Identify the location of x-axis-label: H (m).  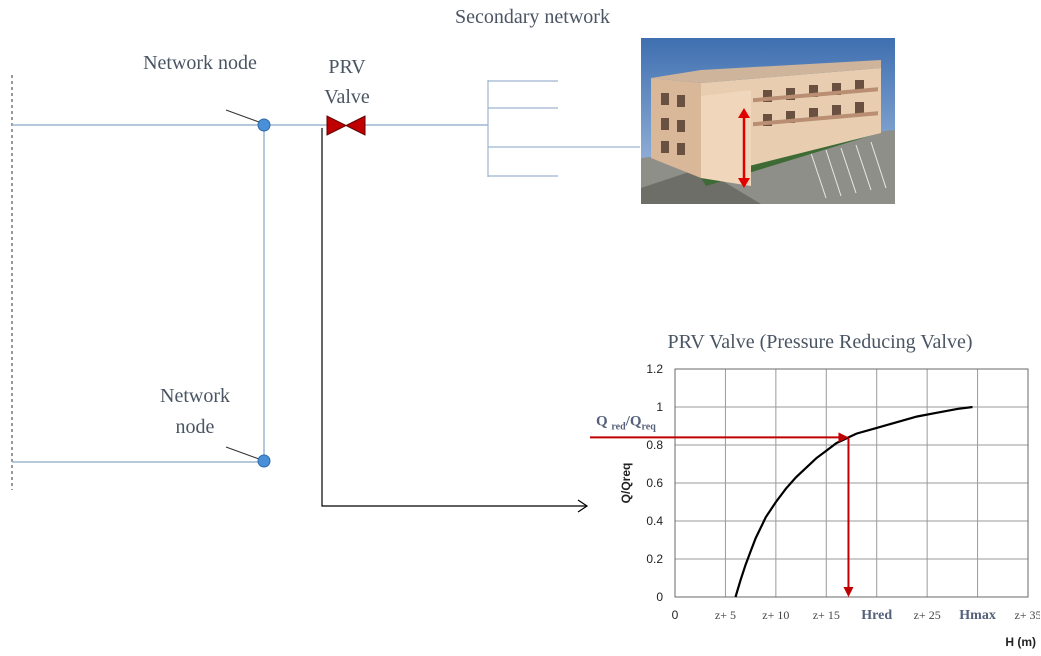
(1020, 642).